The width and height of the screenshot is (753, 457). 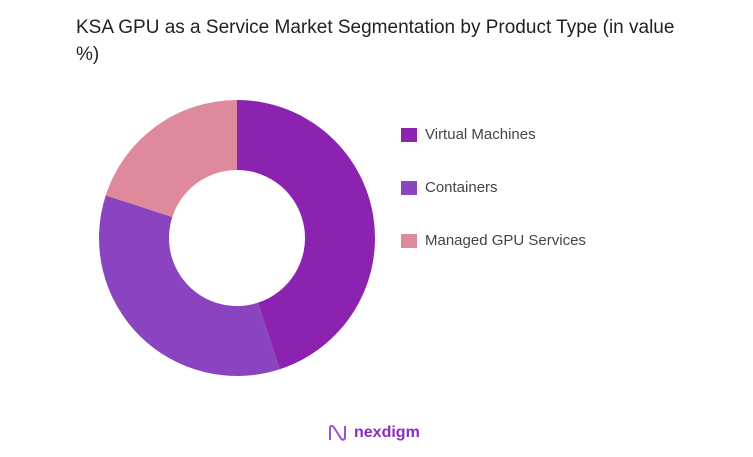 I want to click on logo-text: nexdigm, so click(x=387, y=432).